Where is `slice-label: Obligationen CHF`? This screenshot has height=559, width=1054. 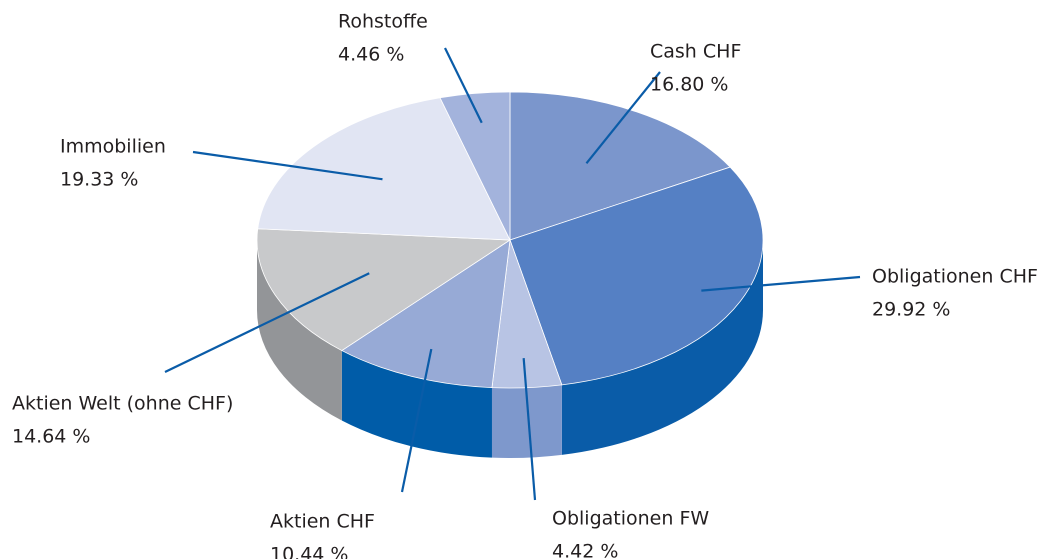 slice-label: Obligationen CHF is located at coordinates (955, 277).